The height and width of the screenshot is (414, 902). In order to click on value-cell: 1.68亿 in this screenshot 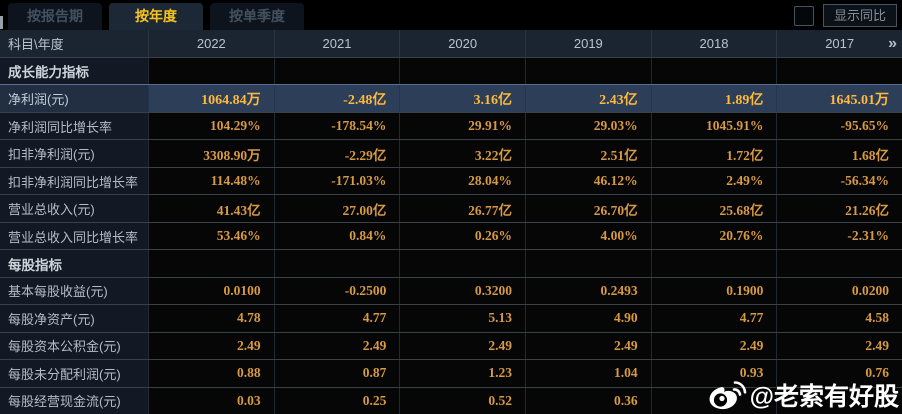, I will do `click(839, 153)`.